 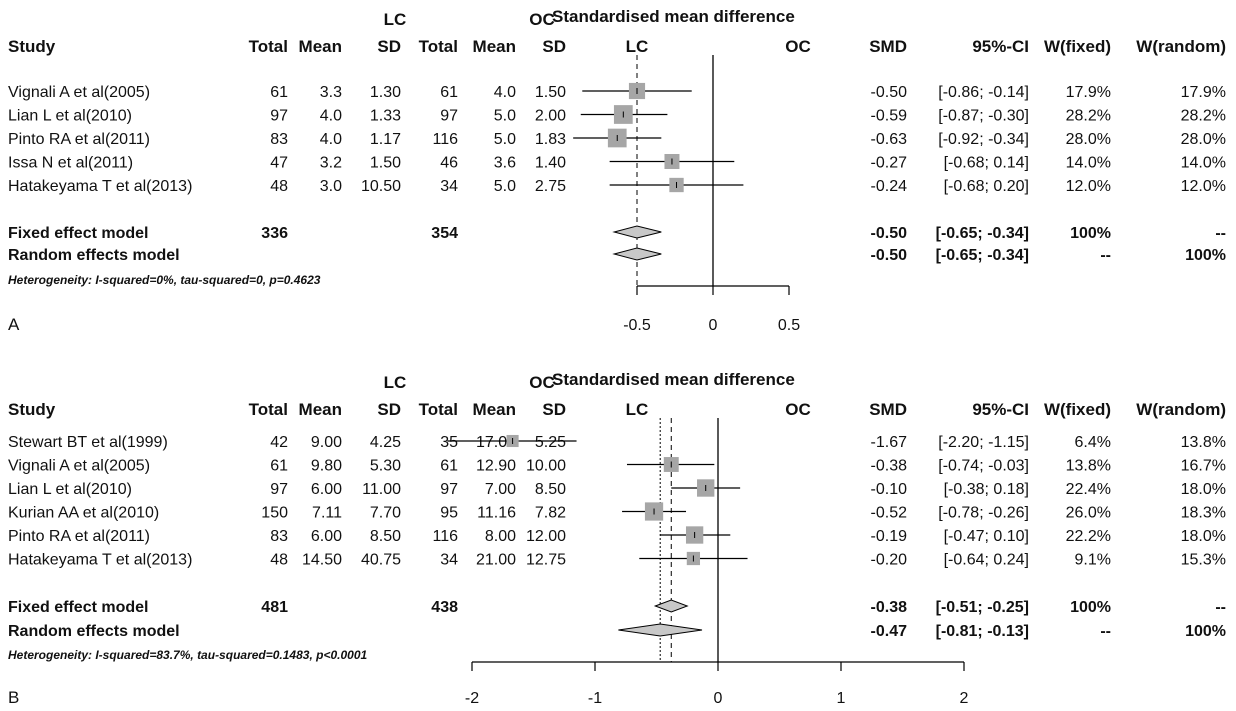 I want to click on lc-mean-value: 4.0, so click(x=331, y=139).